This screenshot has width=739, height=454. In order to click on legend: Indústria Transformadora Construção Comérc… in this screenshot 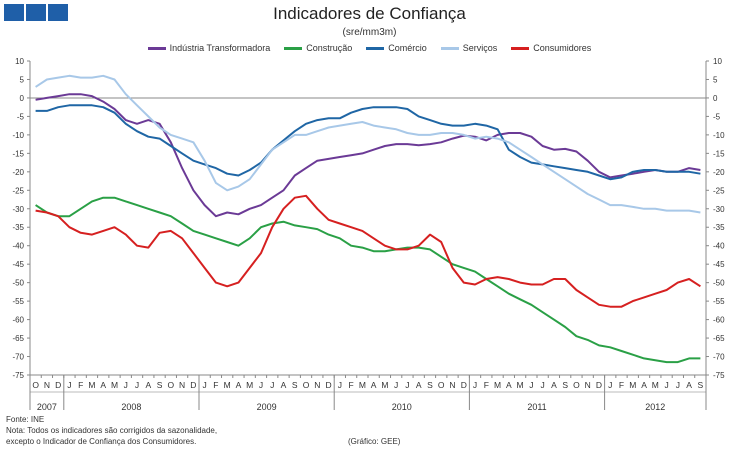, I will do `click(369, 48)`.